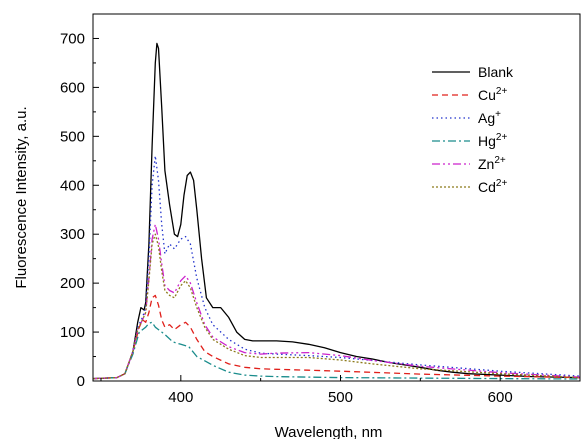 The width and height of the screenshot is (581, 439). Describe the element at coordinates (496, 72) in the screenshot. I see `legend-label: Blank` at that location.